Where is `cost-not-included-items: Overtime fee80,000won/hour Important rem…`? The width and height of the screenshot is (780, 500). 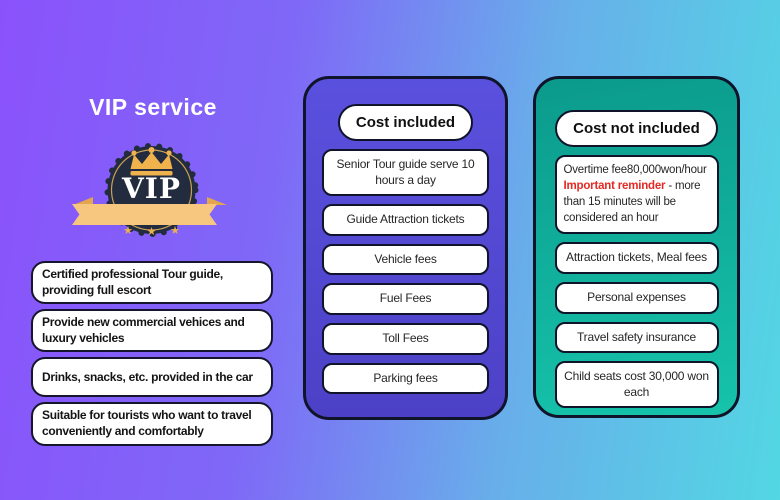
cost-not-included-items: Overtime fee80,000won/hour Important rem… is located at coordinates (636, 282).